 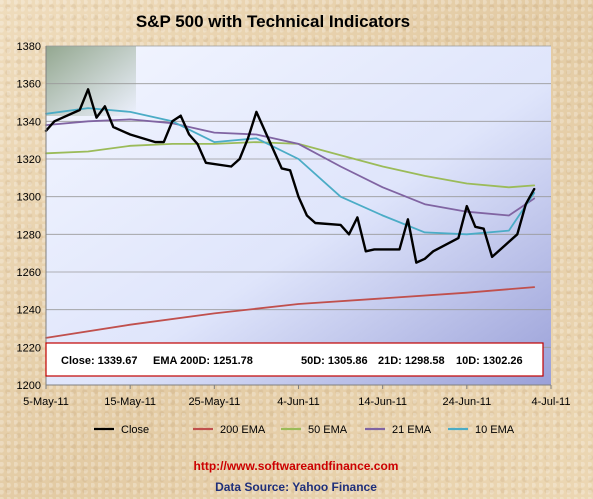 I want to click on y-tick-label: 1220, so click(x=29, y=348).